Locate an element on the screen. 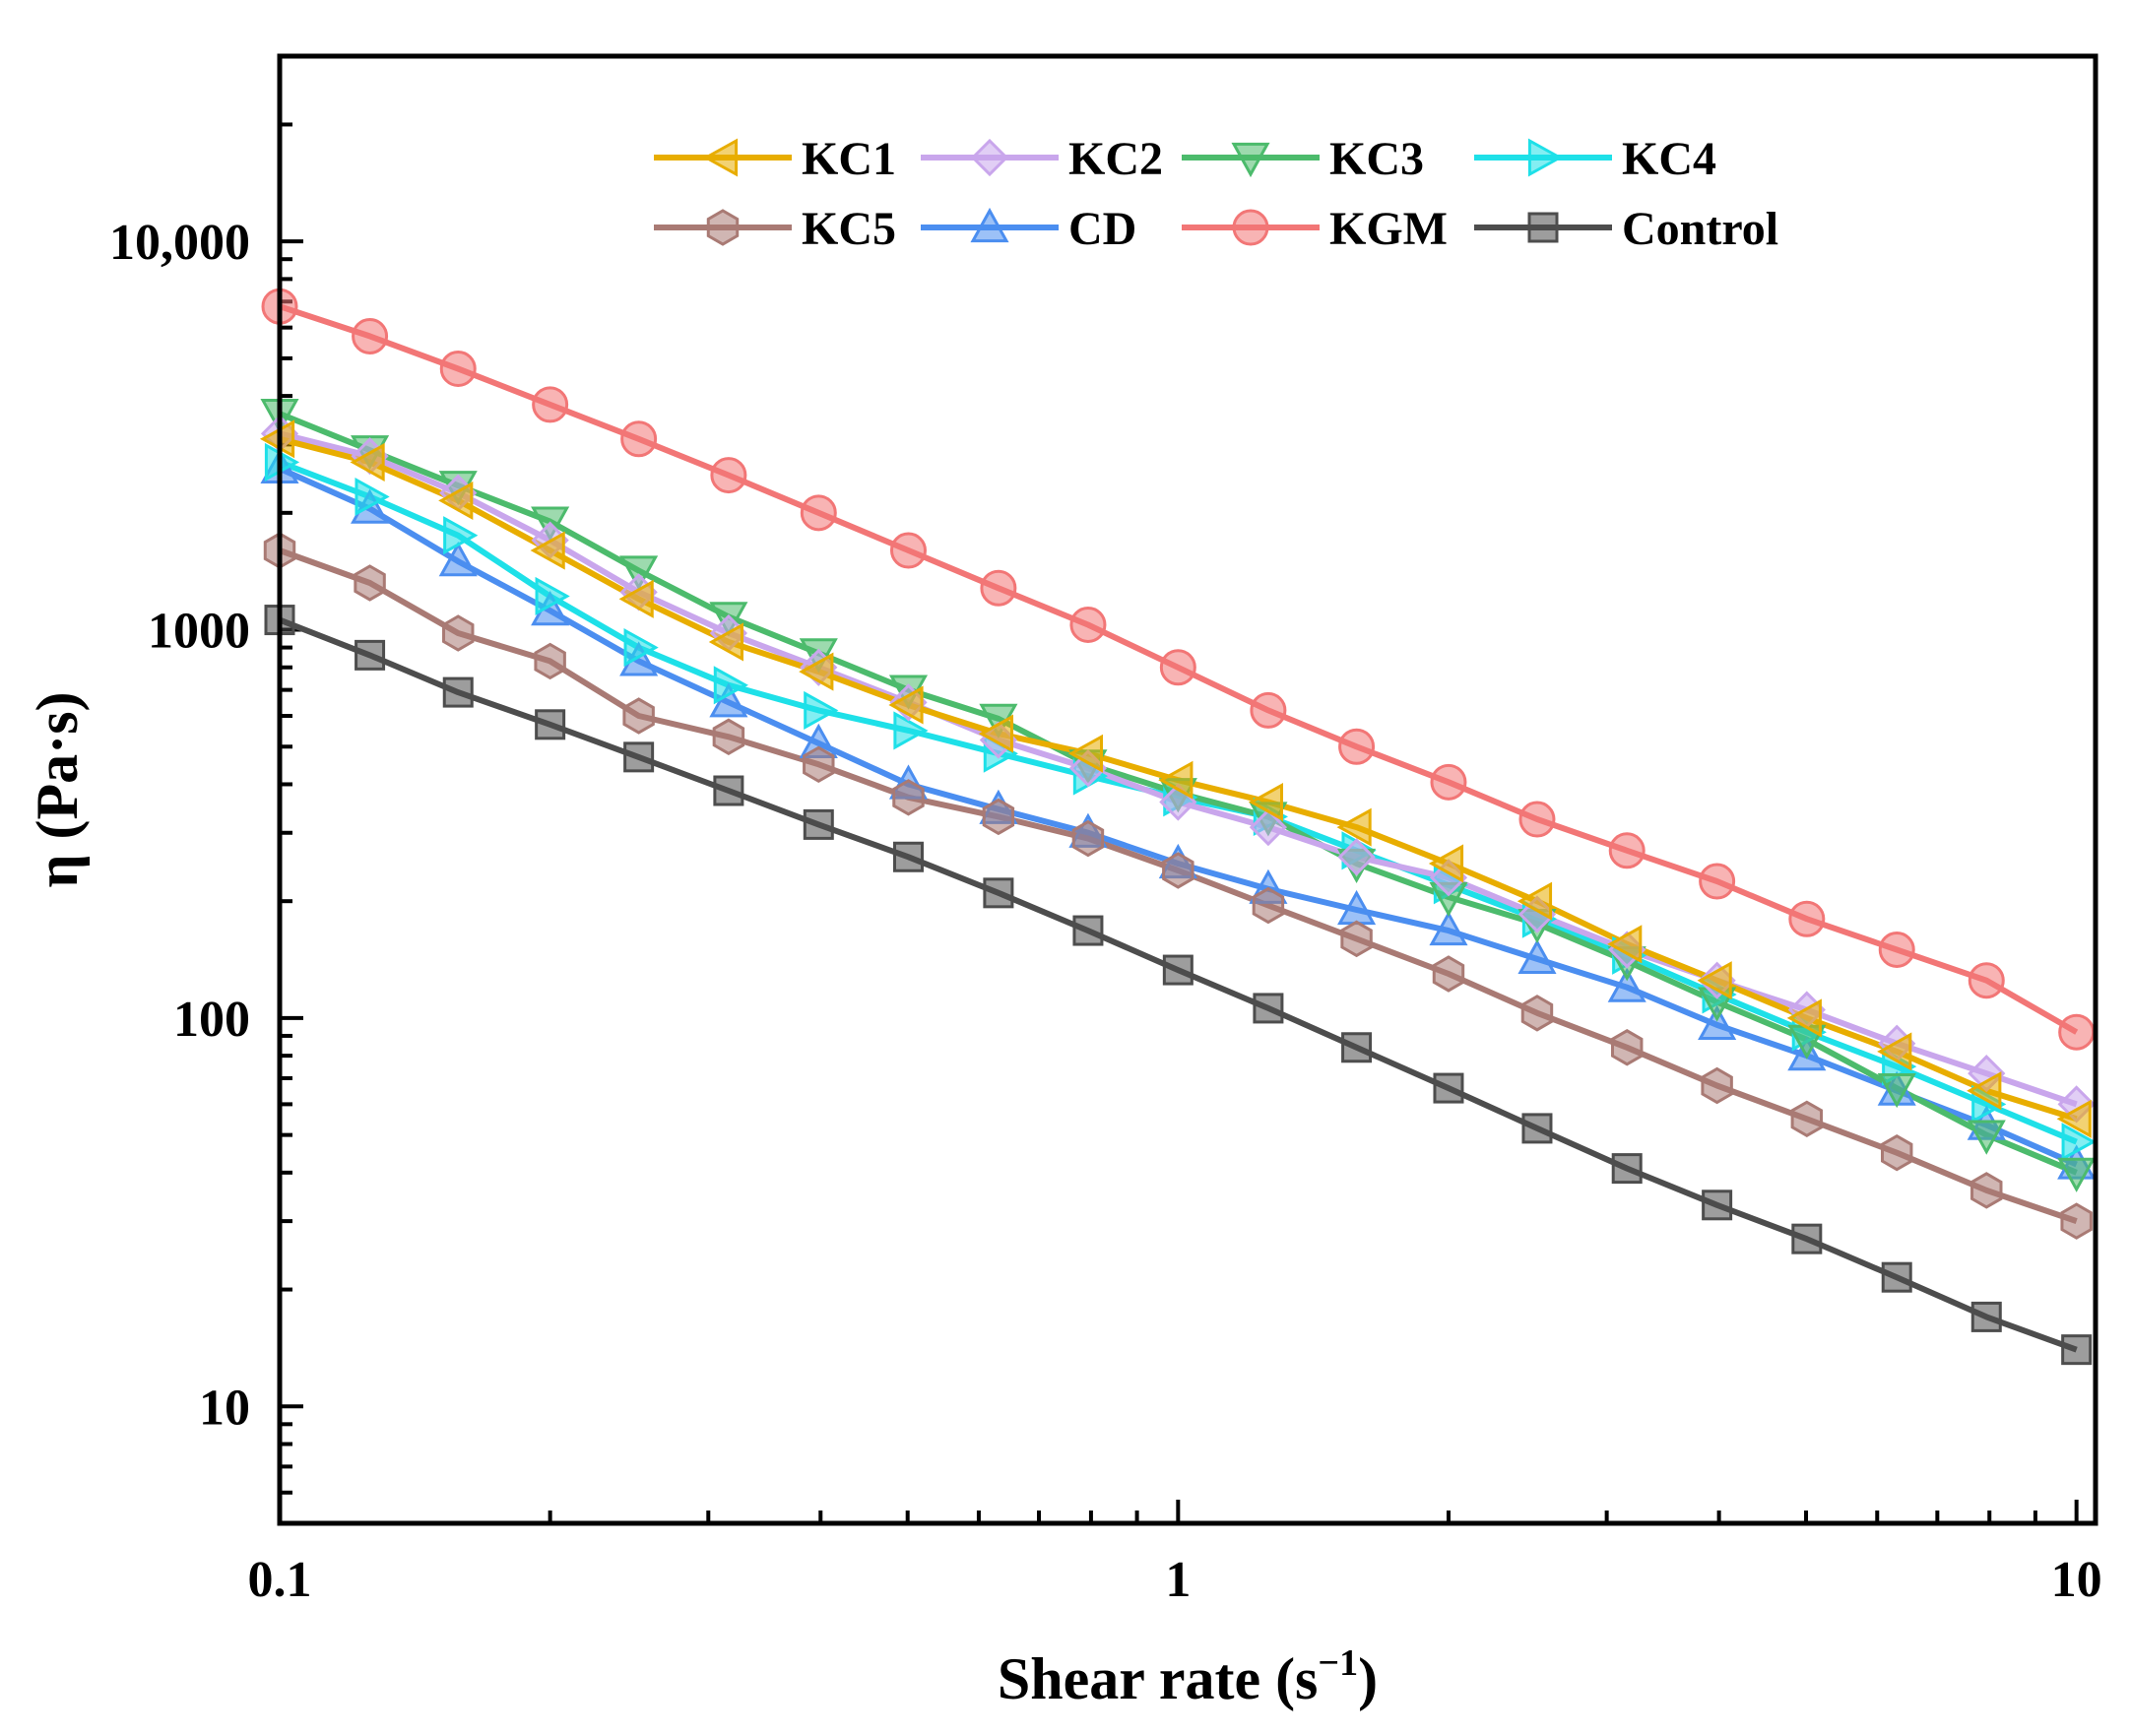 The image size is (2130, 1736). legend-label: KC1 is located at coordinates (849, 159).